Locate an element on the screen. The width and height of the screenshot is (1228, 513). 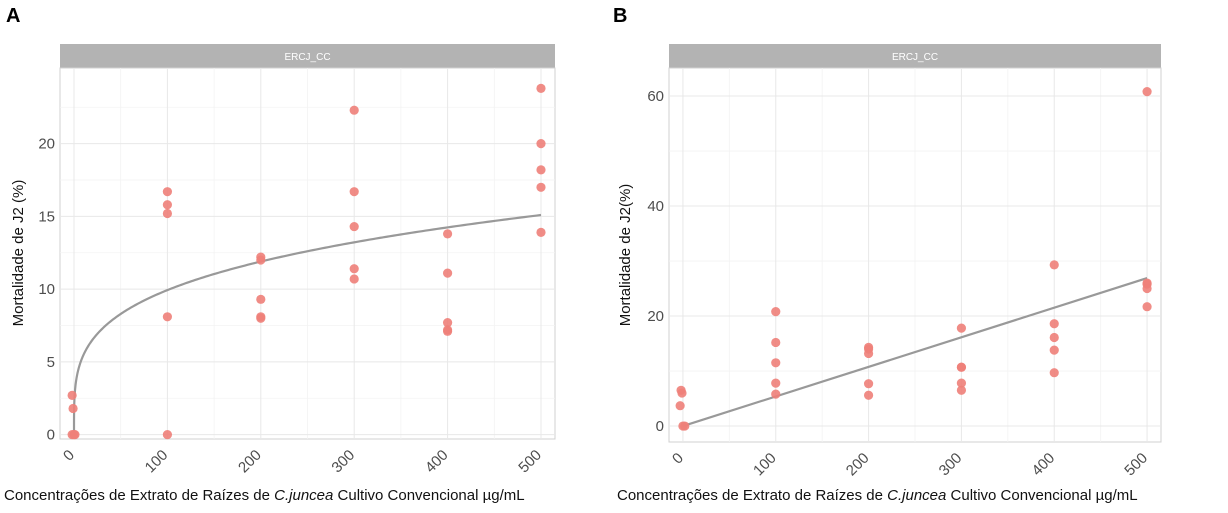
panel-b-strip-label: ERCJ_CC is located at coordinates (915, 57).